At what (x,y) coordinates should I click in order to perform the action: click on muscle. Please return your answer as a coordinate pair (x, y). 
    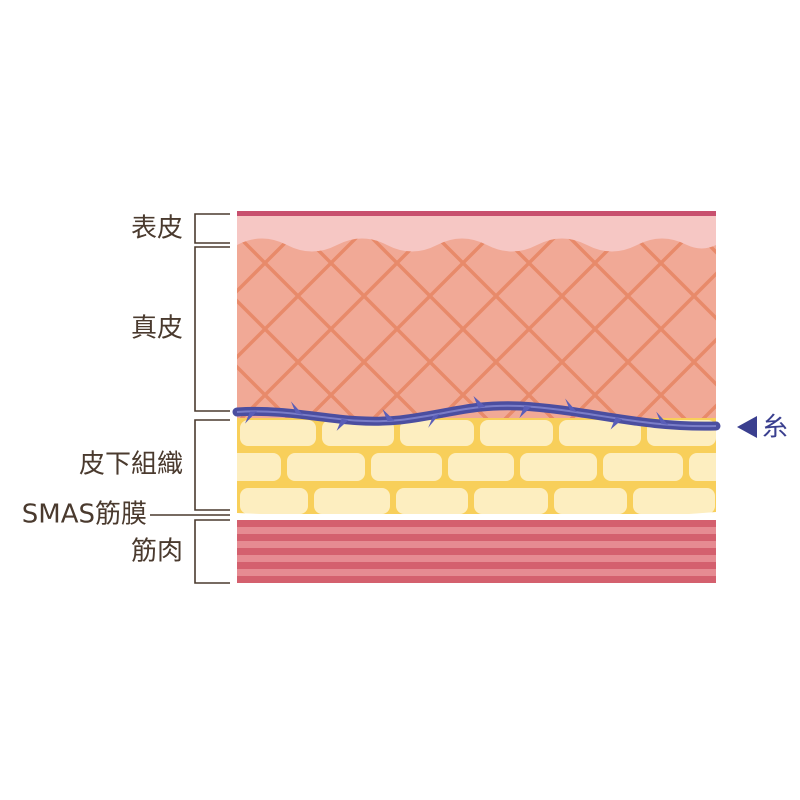
    Looking at the image, I should click on (476, 551).